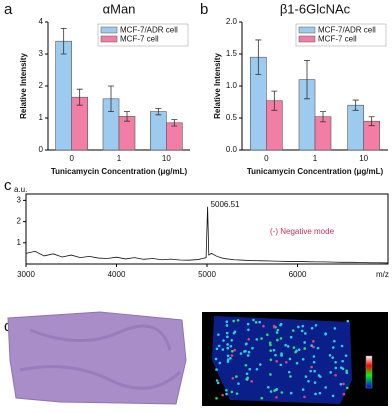  Describe the element at coordinates (20, 189) in the screenshot. I see `y-axis-label: a.u.` at that location.